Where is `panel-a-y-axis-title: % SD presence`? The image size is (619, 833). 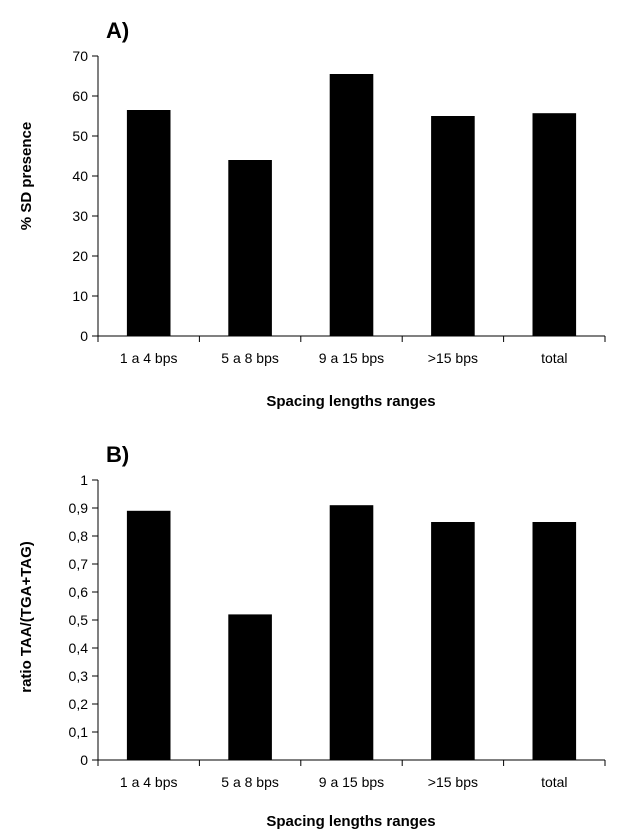
panel-a-y-axis-title: % SD presence is located at coordinates (26, 176).